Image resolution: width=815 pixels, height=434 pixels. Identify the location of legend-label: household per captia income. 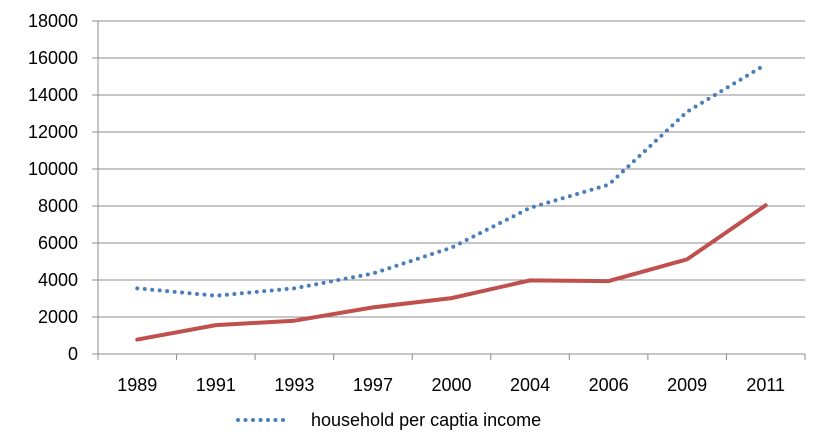
(426, 420).